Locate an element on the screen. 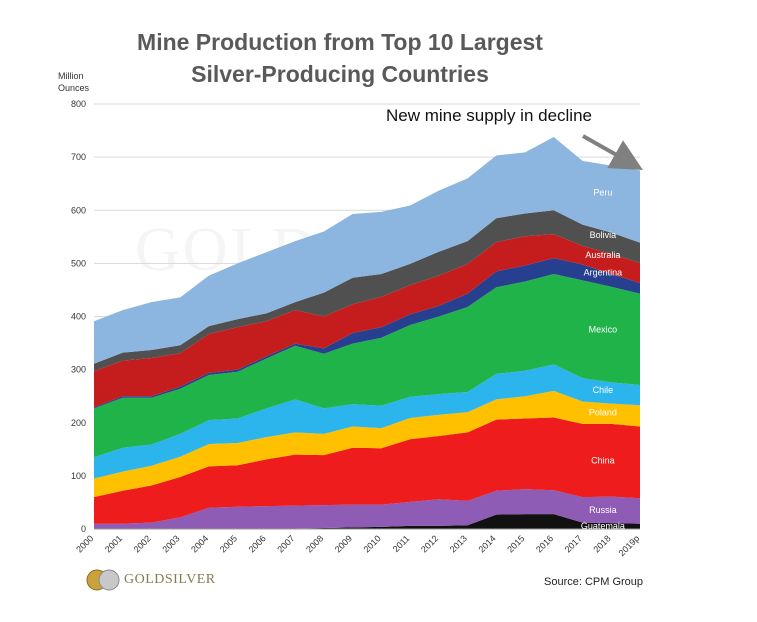  y-tick-label: 300 is located at coordinates (78, 370).